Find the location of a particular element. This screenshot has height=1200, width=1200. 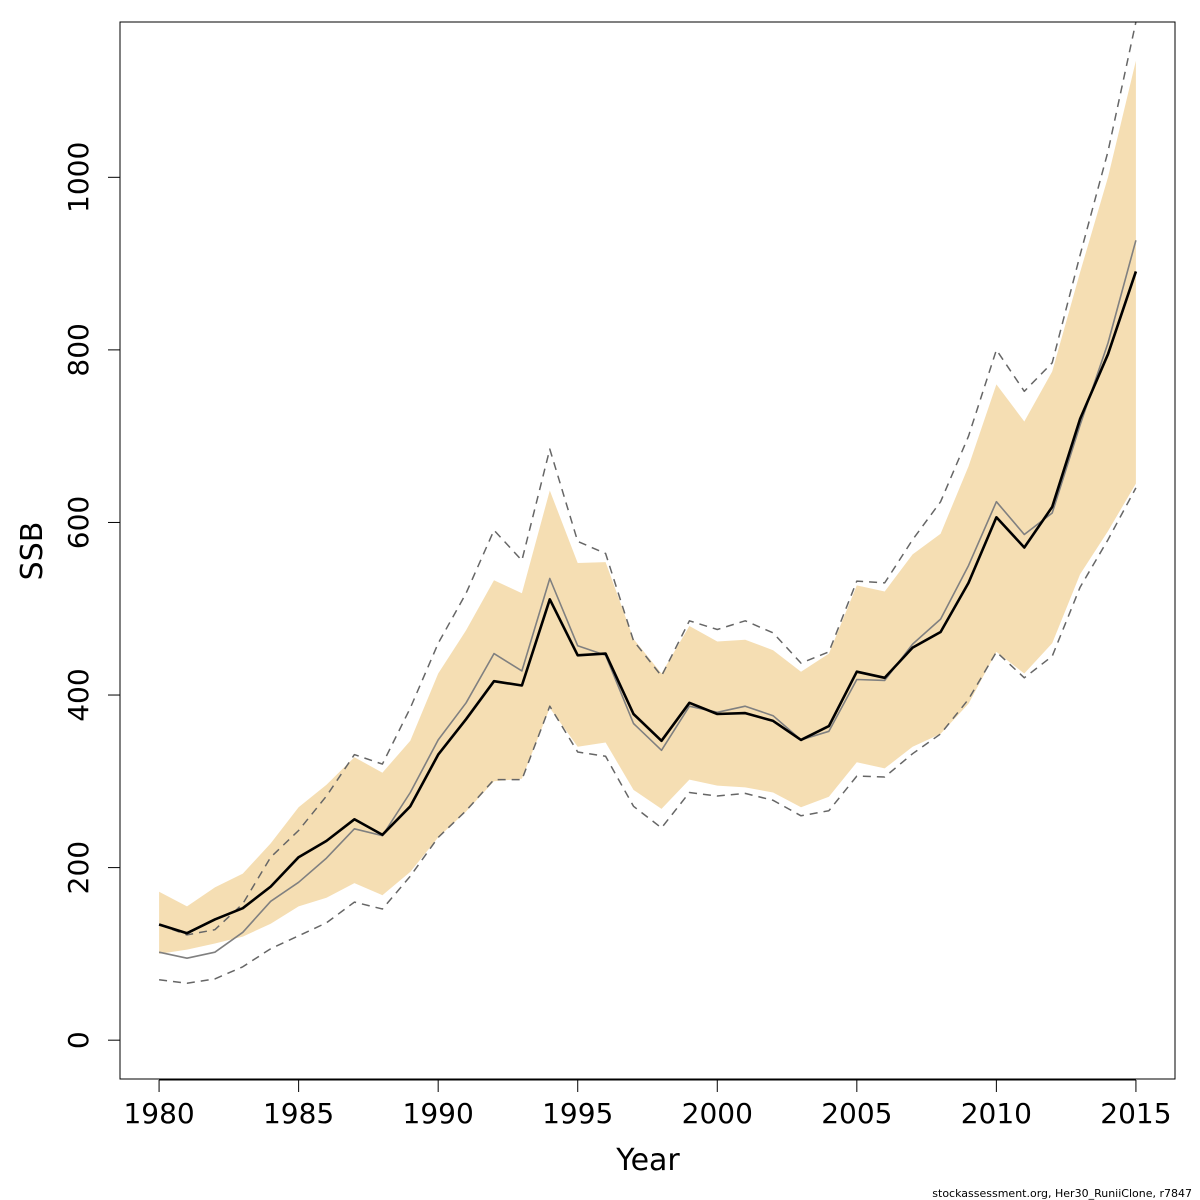

y-tick-label: 200 is located at coordinates (78, 867).